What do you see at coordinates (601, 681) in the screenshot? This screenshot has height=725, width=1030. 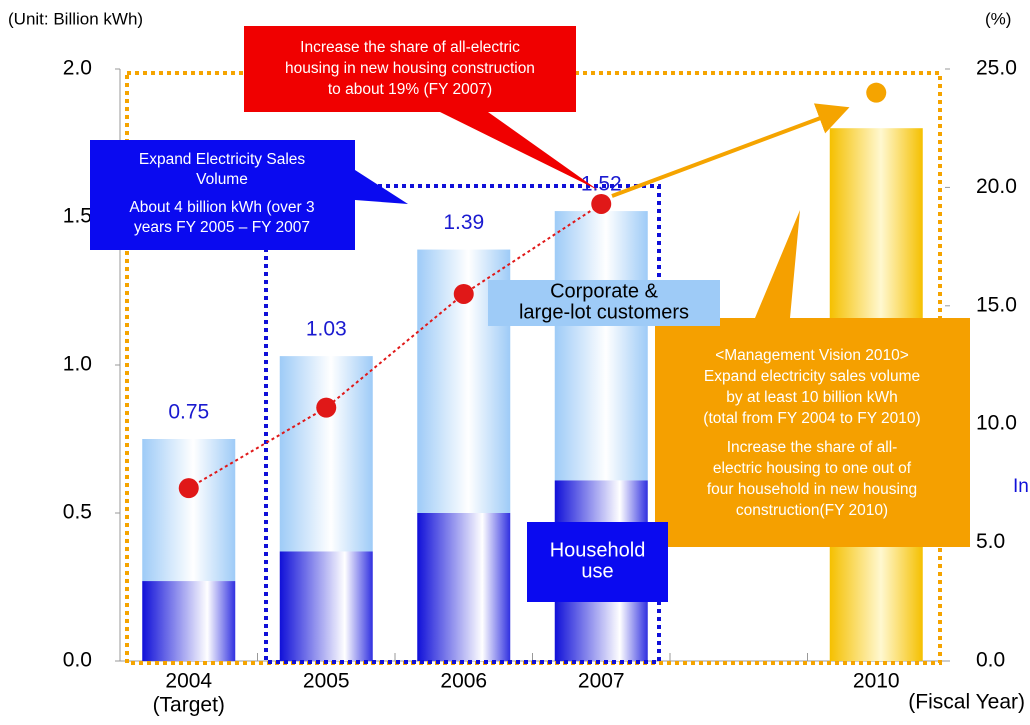 I see `x-tick-label: 2007` at bounding box center [601, 681].